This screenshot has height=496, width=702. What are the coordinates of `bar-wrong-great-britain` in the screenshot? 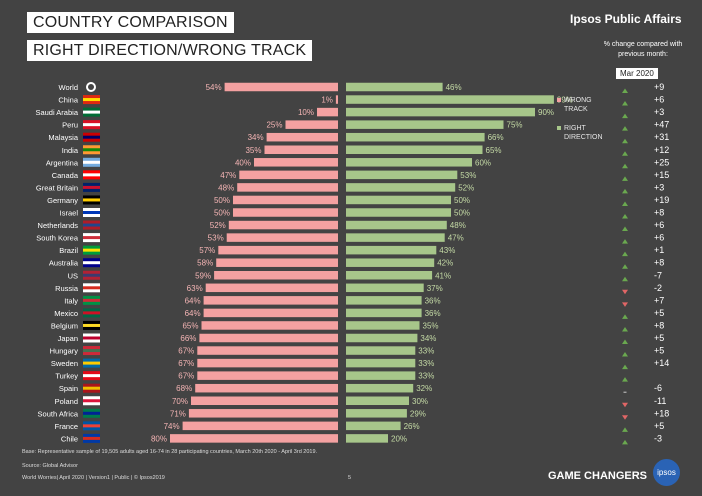 It's located at (287, 187).